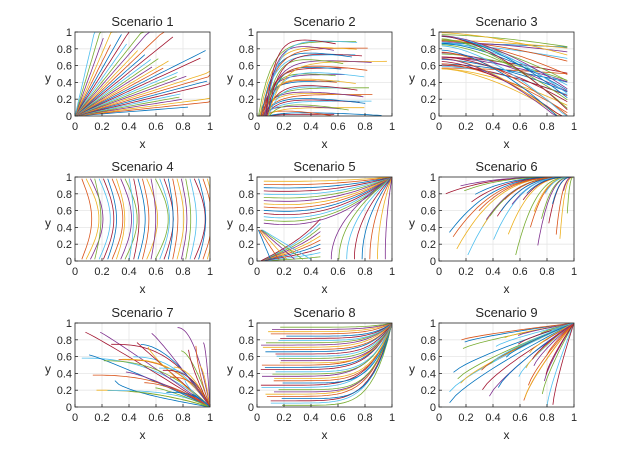 This screenshot has height=458, width=622. I want to click on x-tick-label: 0.8, so click(364, 272).